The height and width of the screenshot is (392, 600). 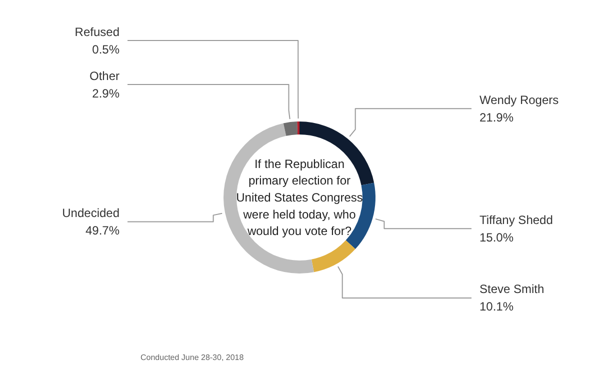 What do you see at coordinates (512, 289) in the screenshot?
I see `slice-label: Steve Smith` at bounding box center [512, 289].